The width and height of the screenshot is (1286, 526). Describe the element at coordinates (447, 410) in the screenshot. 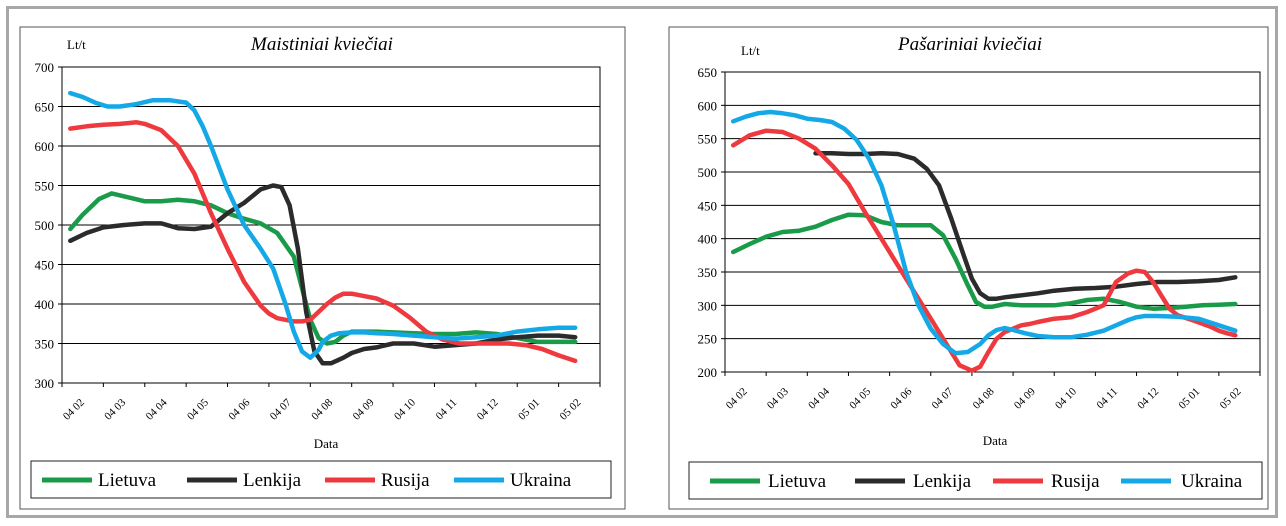

I see `left-xtick-label: 04 11` at that location.